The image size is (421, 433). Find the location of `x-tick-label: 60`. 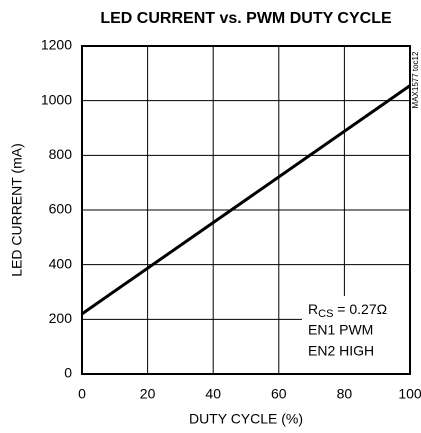

x-tick-label: 60 is located at coordinates (279, 394).